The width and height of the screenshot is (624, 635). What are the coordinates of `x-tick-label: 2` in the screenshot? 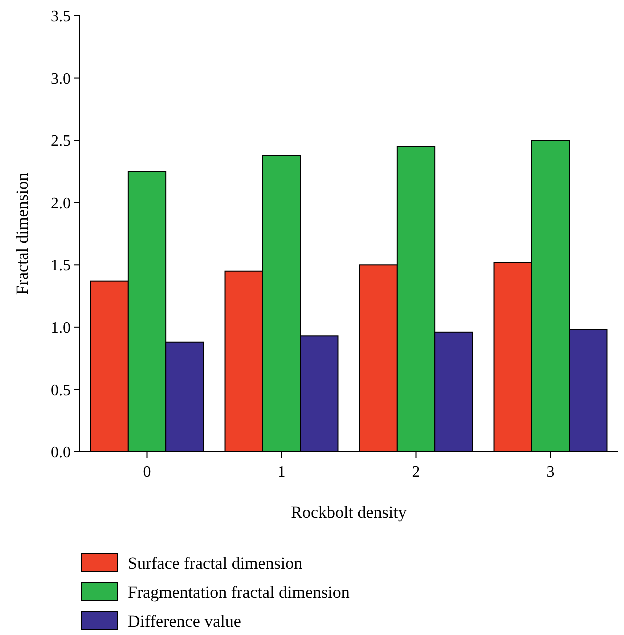 It's located at (416, 472).